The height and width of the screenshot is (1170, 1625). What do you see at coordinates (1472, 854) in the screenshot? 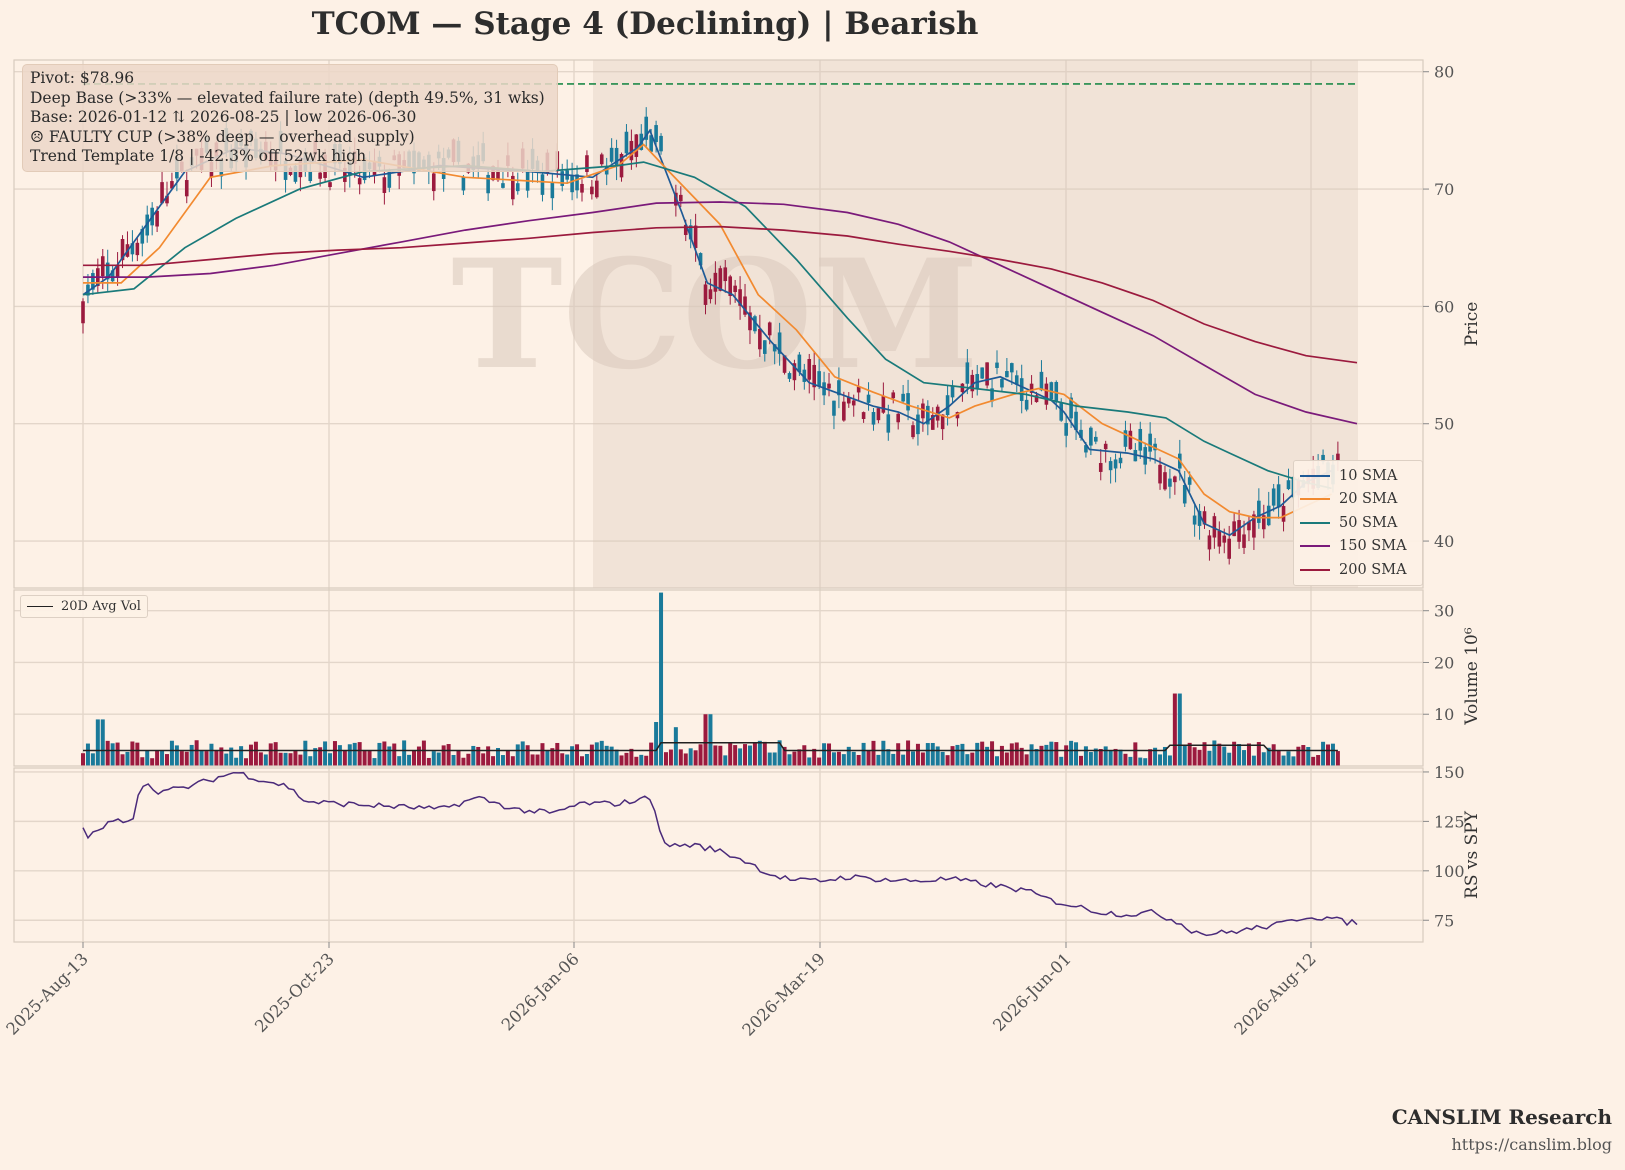
I see `rs-axis-label: RS vs SPY` at bounding box center [1472, 854].